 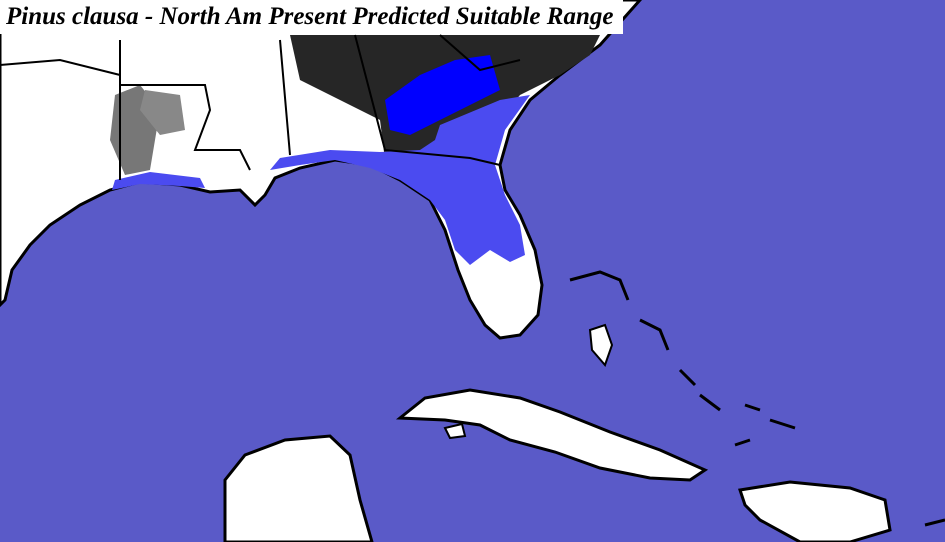 What do you see at coordinates (162, 112) in the screenshot?
I see `terrain` at bounding box center [162, 112].